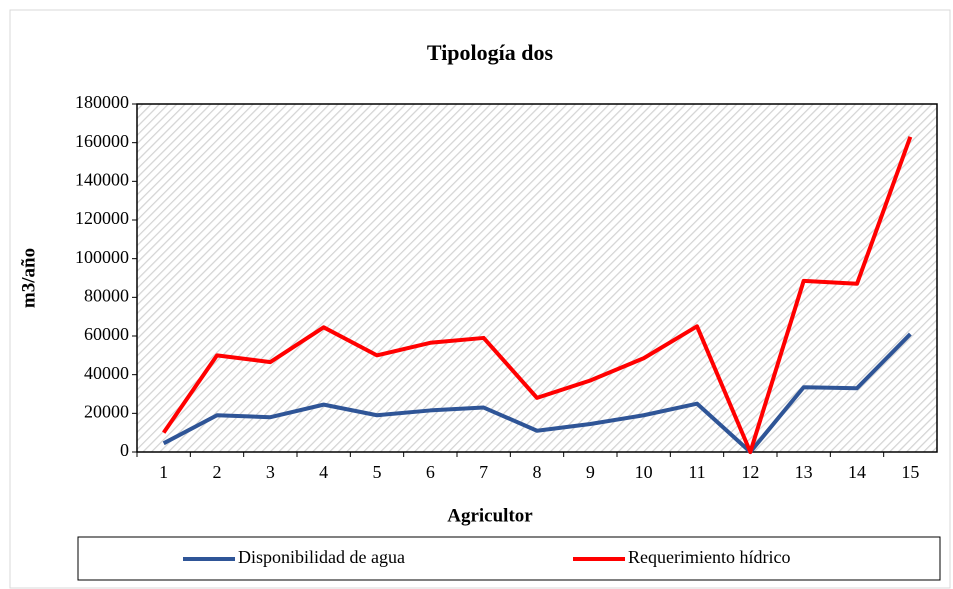 The width and height of the screenshot is (953, 589). I want to click on x-tick-label: 4, so click(323, 472).